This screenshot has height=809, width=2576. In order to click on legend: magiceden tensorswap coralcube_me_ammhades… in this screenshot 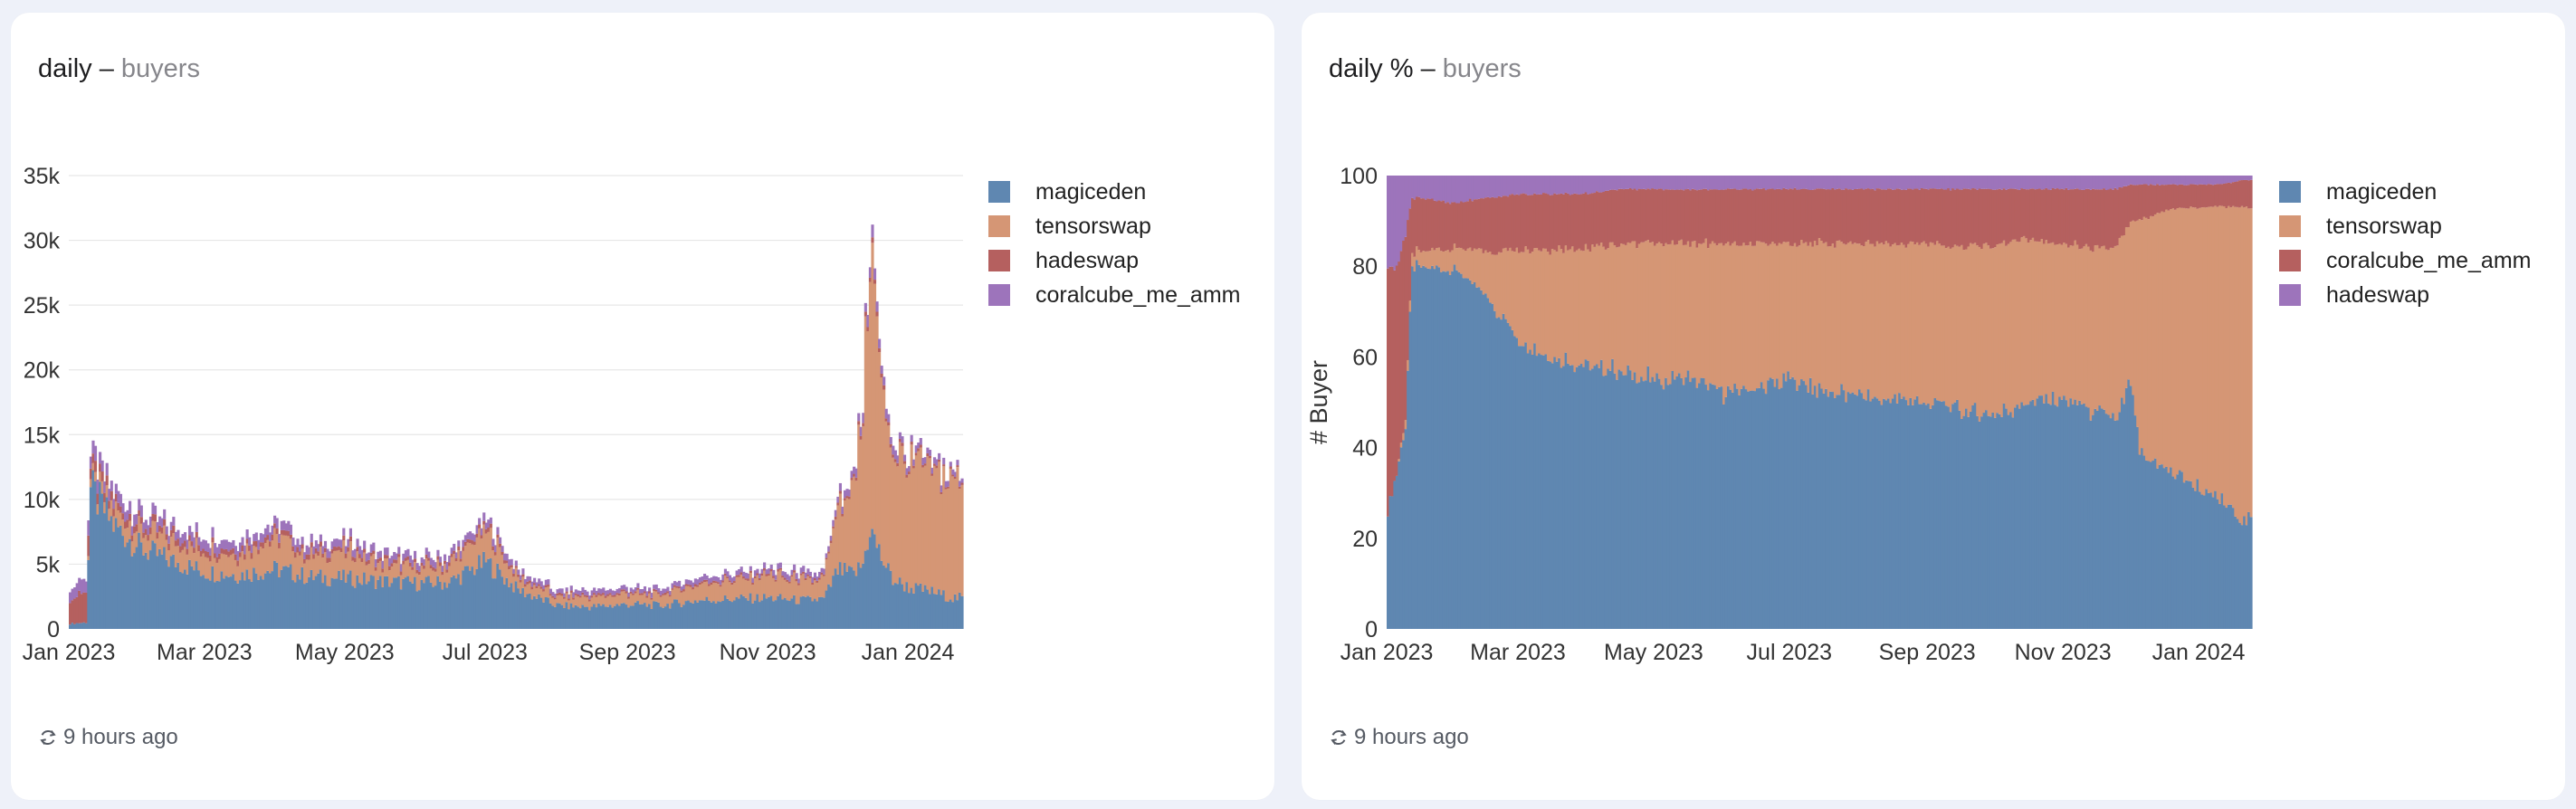, I will do `click(2406, 243)`.